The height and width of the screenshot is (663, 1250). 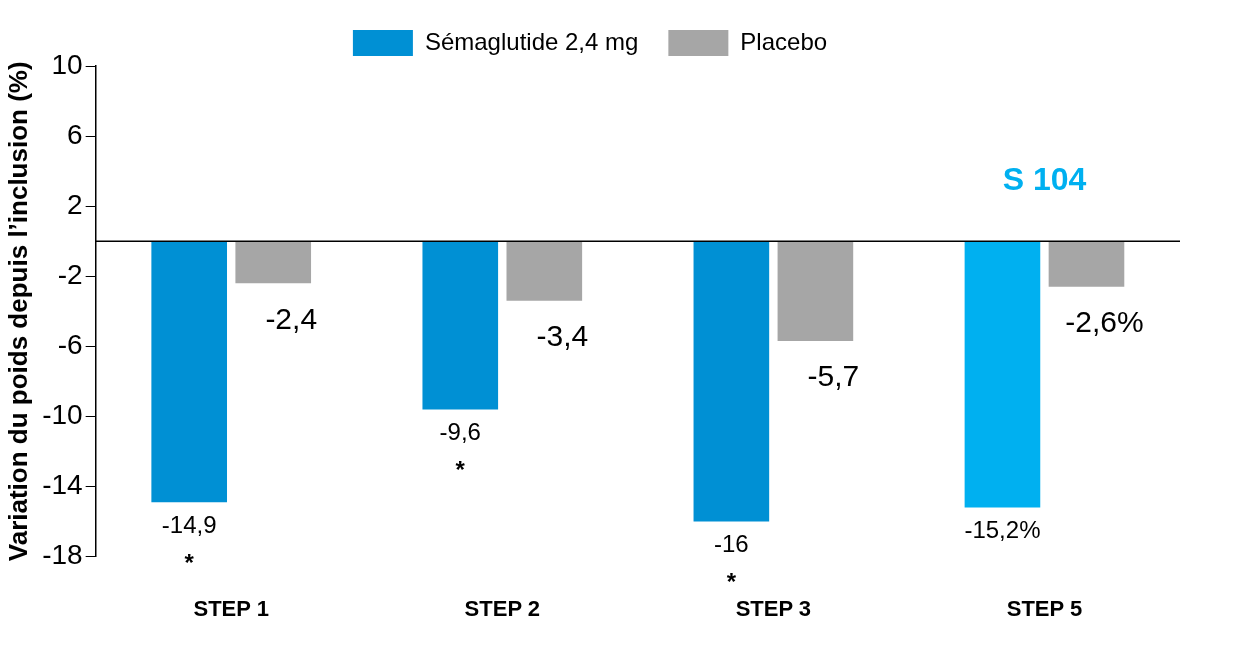 What do you see at coordinates (531, 41) in the screenshot?
I see `legend-label: Sémaglutide 2,4 mg` at bounding box center [531, 41].